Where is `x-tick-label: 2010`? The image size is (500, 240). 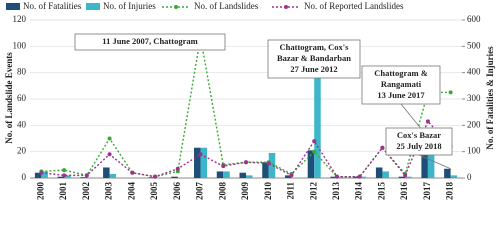 x-tick-label: 2010 is located at coordinates (268, 191).